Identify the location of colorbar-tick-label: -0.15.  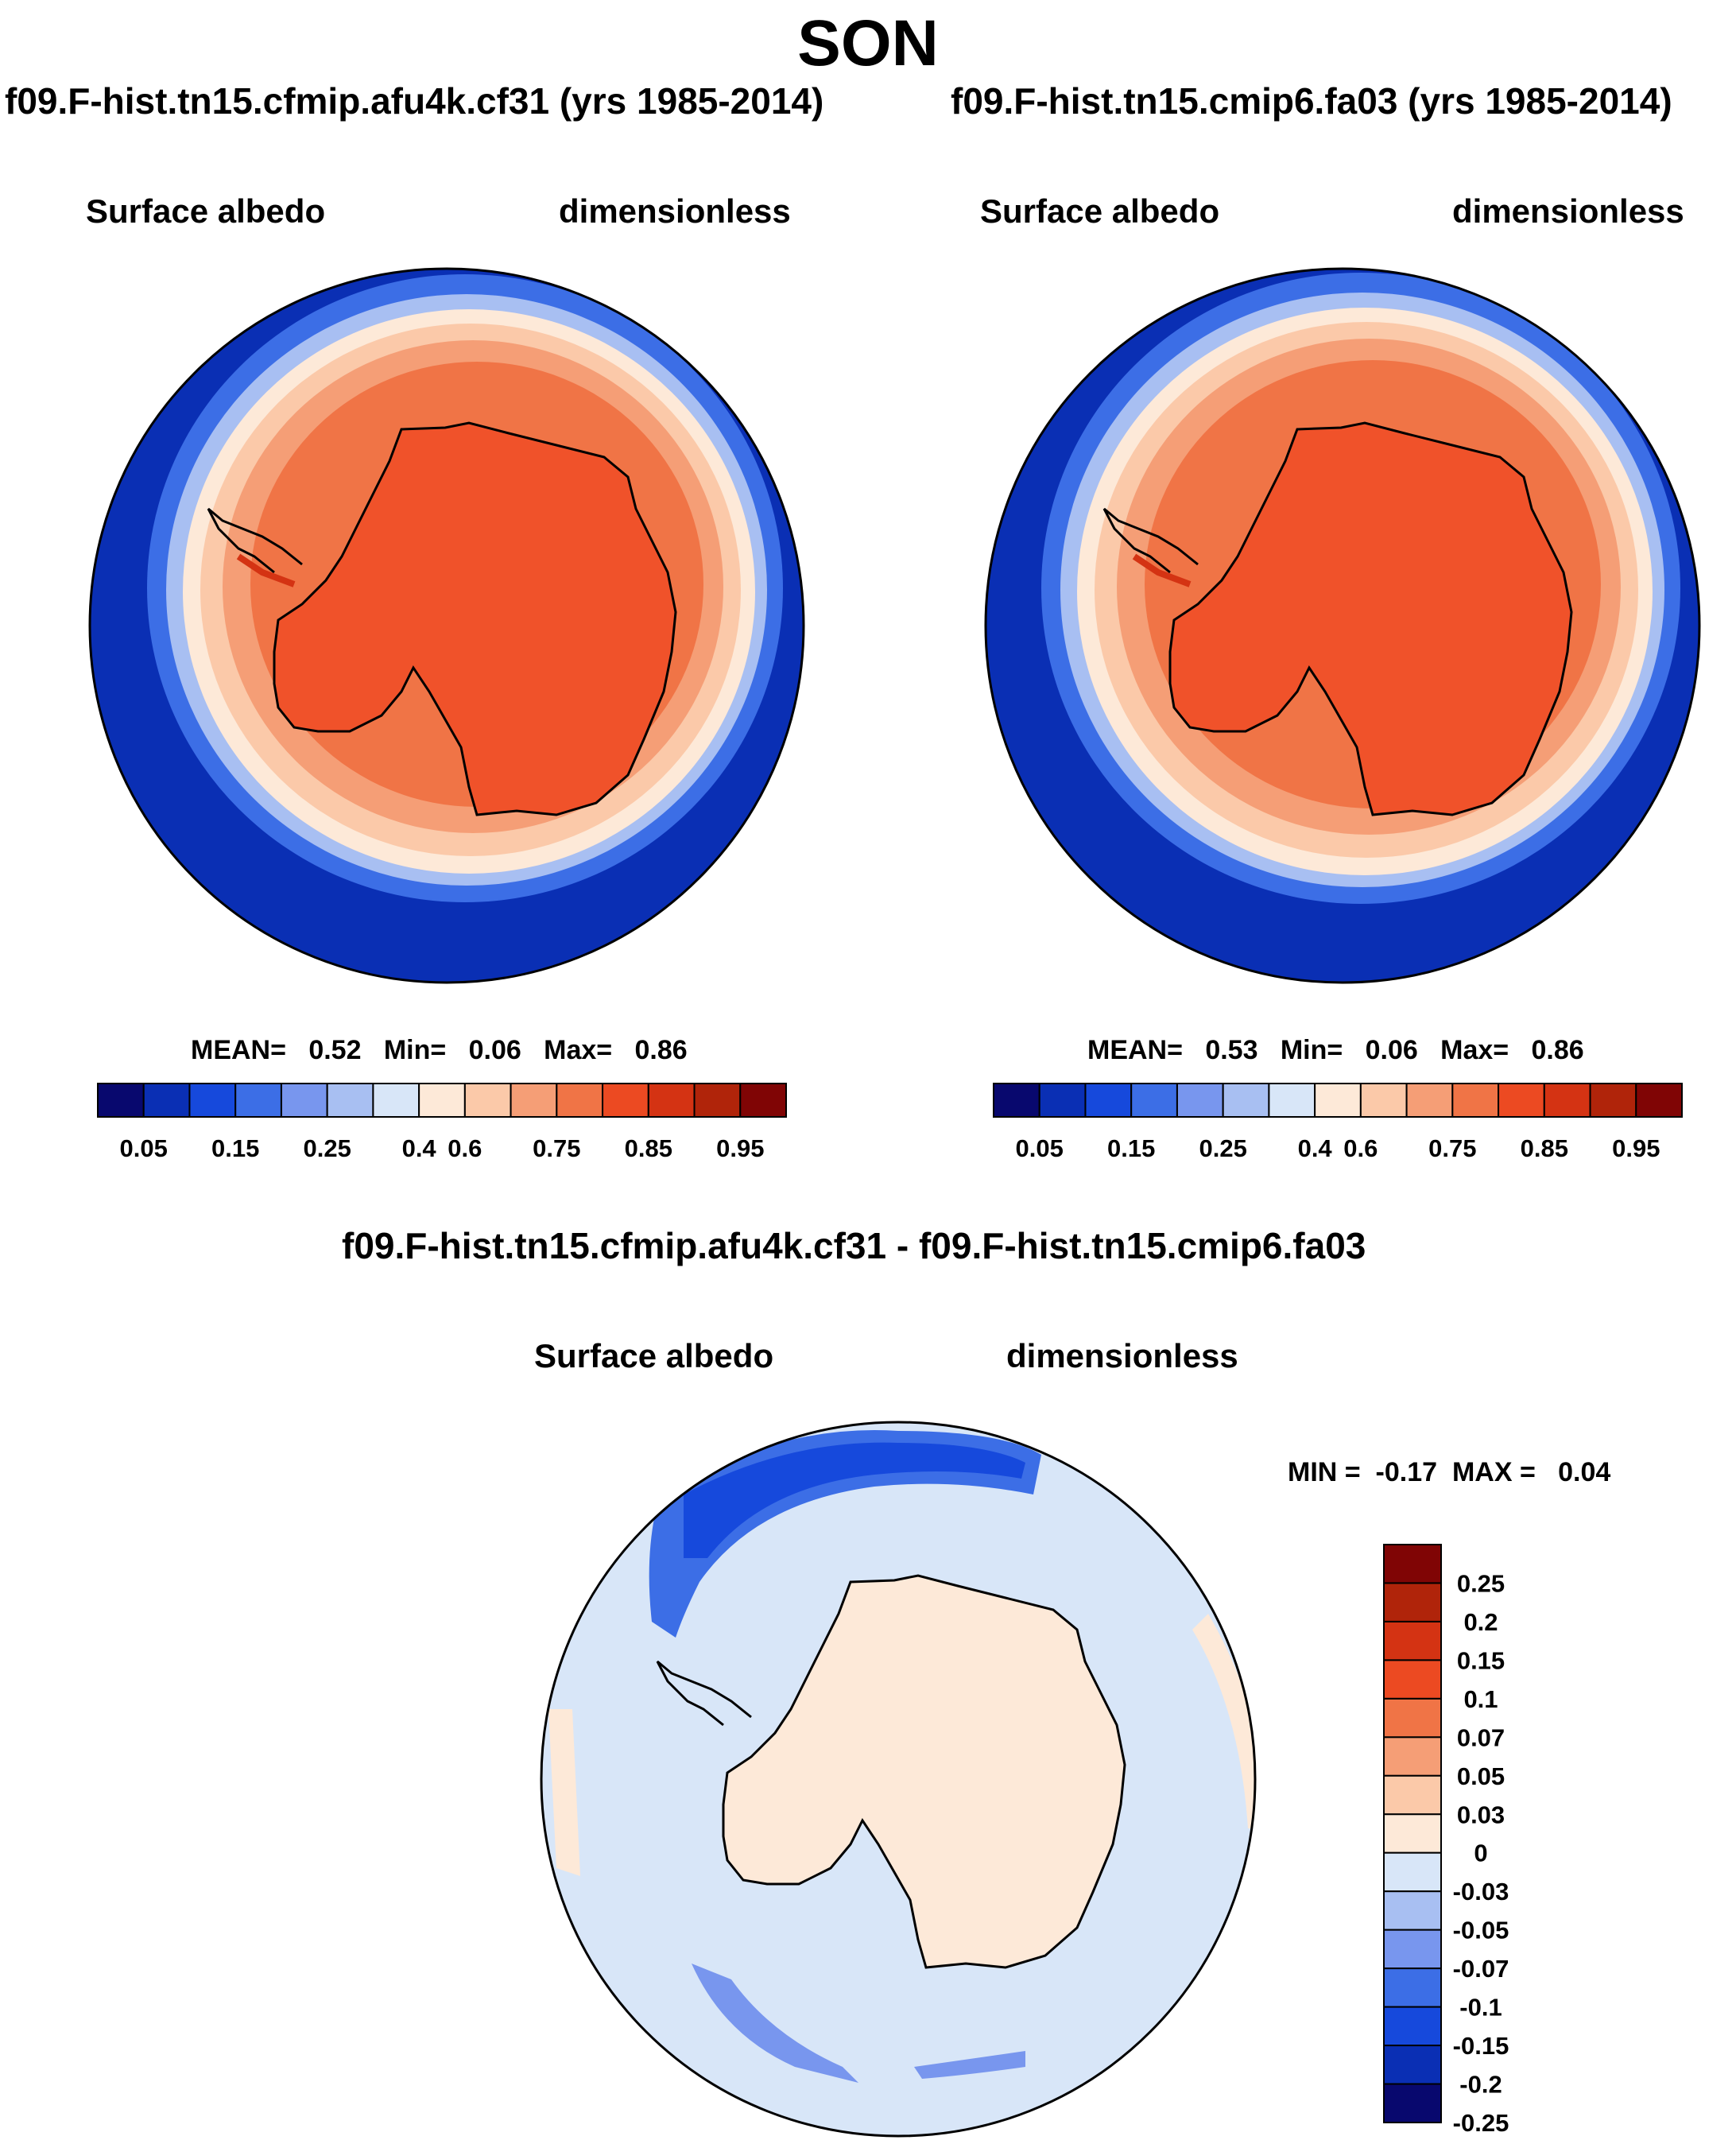
(1481, 2046).